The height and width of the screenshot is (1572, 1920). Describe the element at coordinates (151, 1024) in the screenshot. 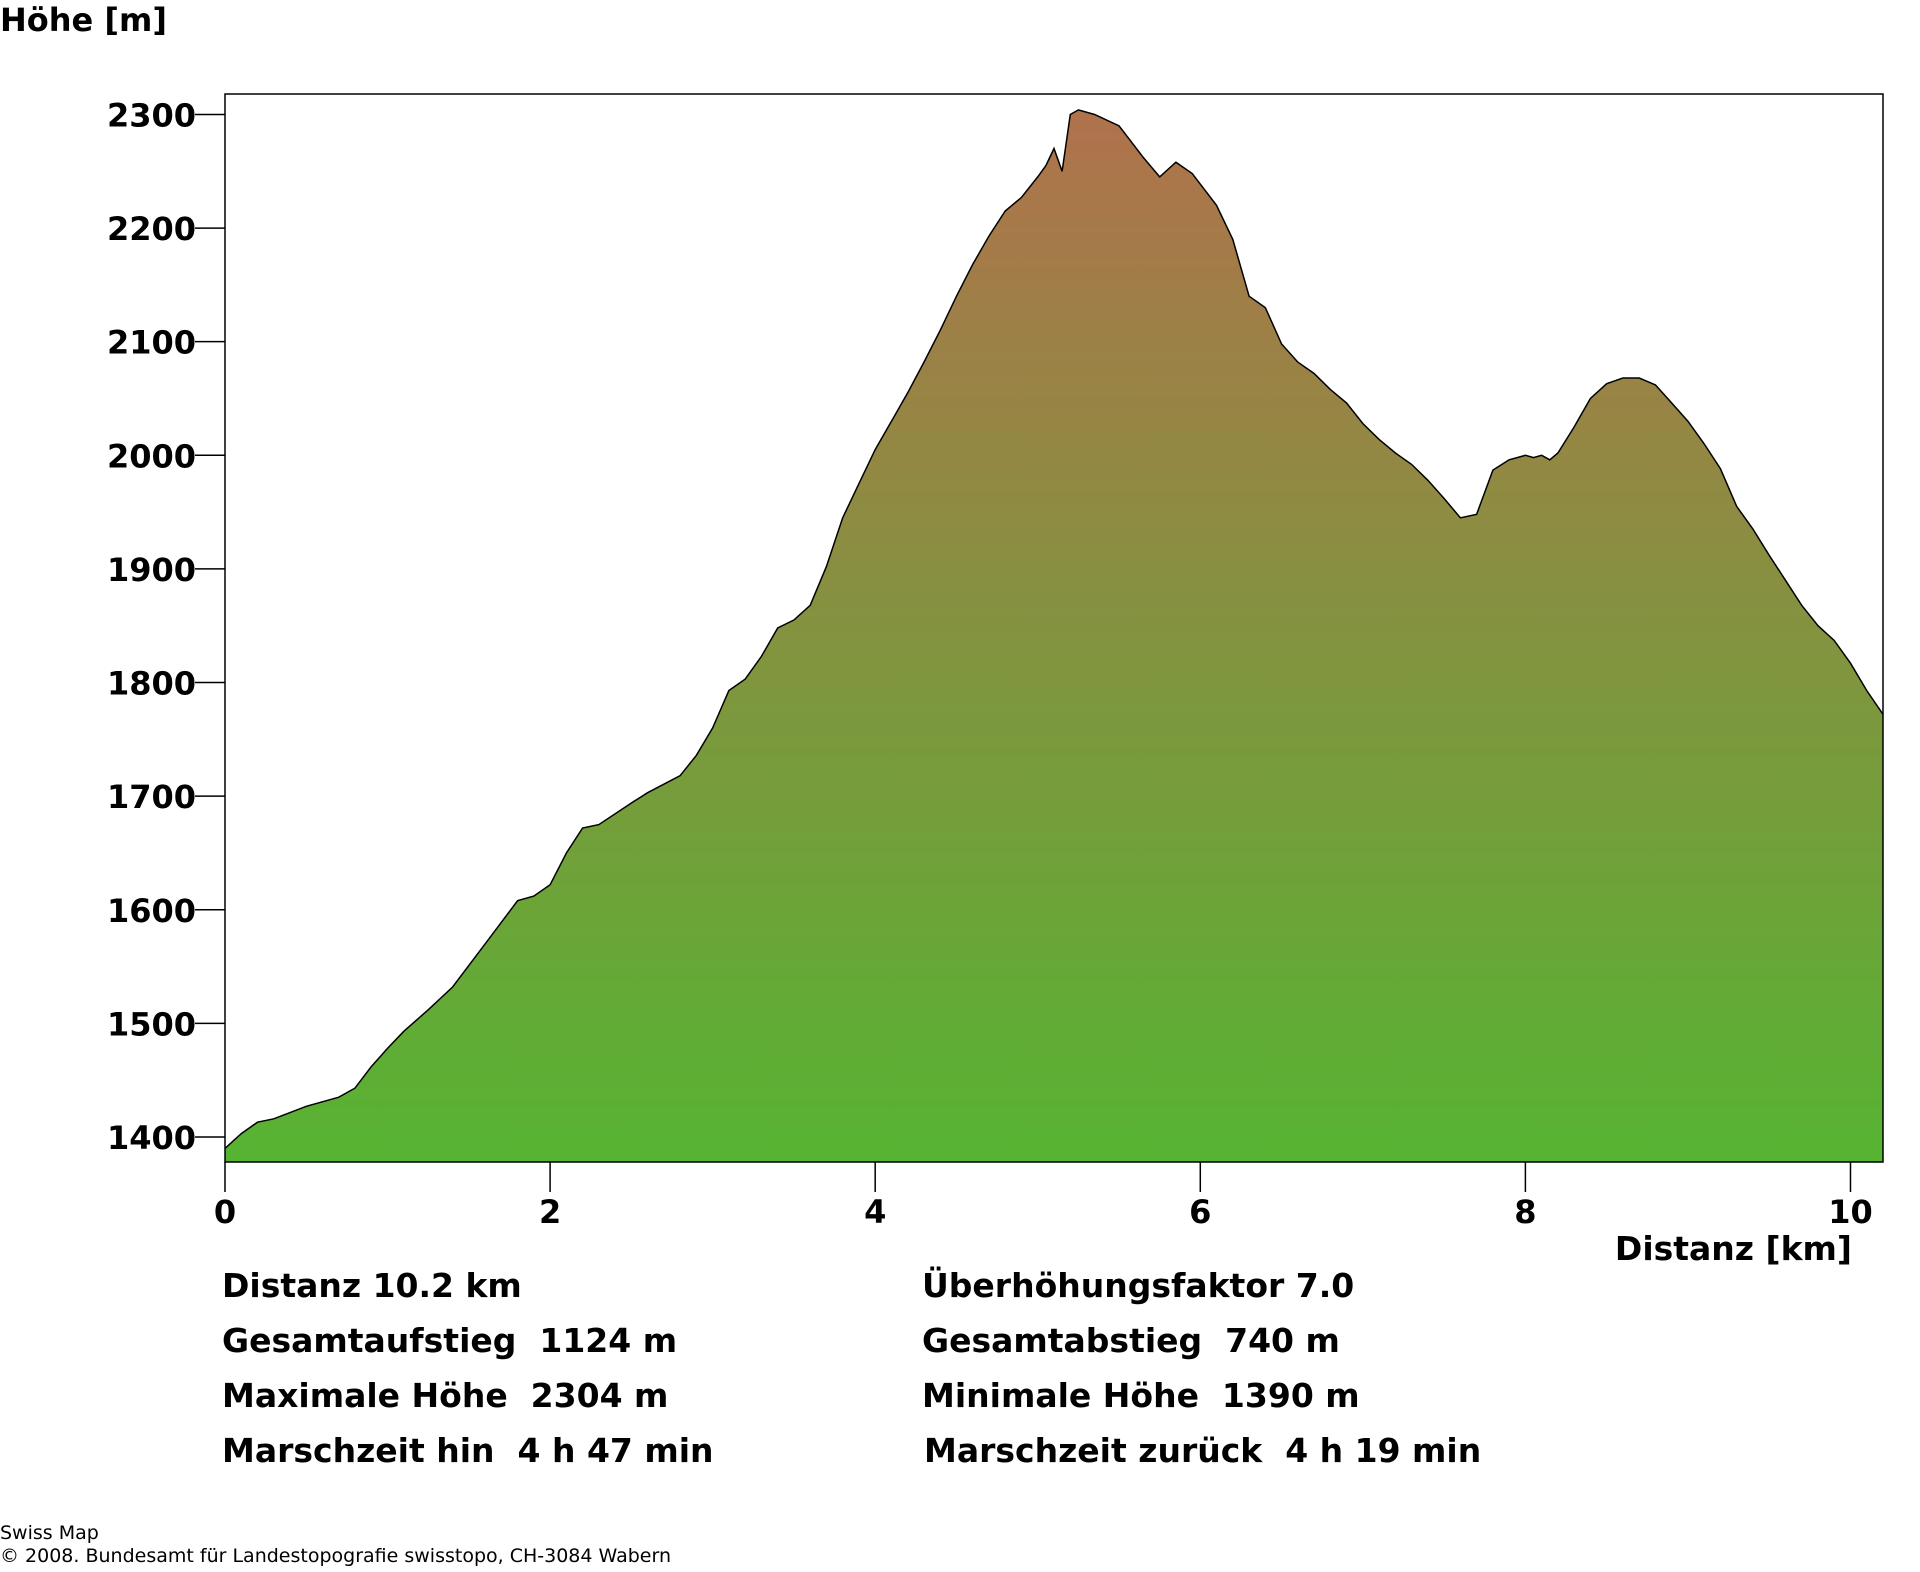

I see `y-tick-label-1500: 1500` at that location.